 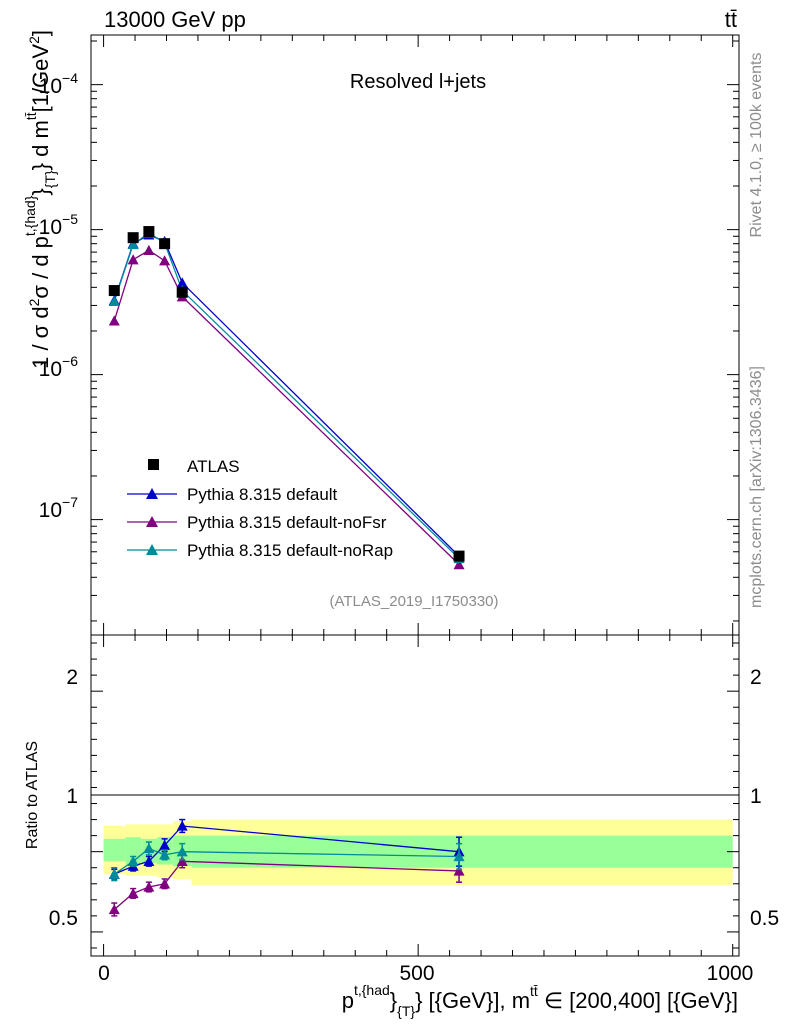 What do you see at coordinates (152, 521) in the screenshot?
I see `legend-marker-nofsr` at bounding box center [152, 521].